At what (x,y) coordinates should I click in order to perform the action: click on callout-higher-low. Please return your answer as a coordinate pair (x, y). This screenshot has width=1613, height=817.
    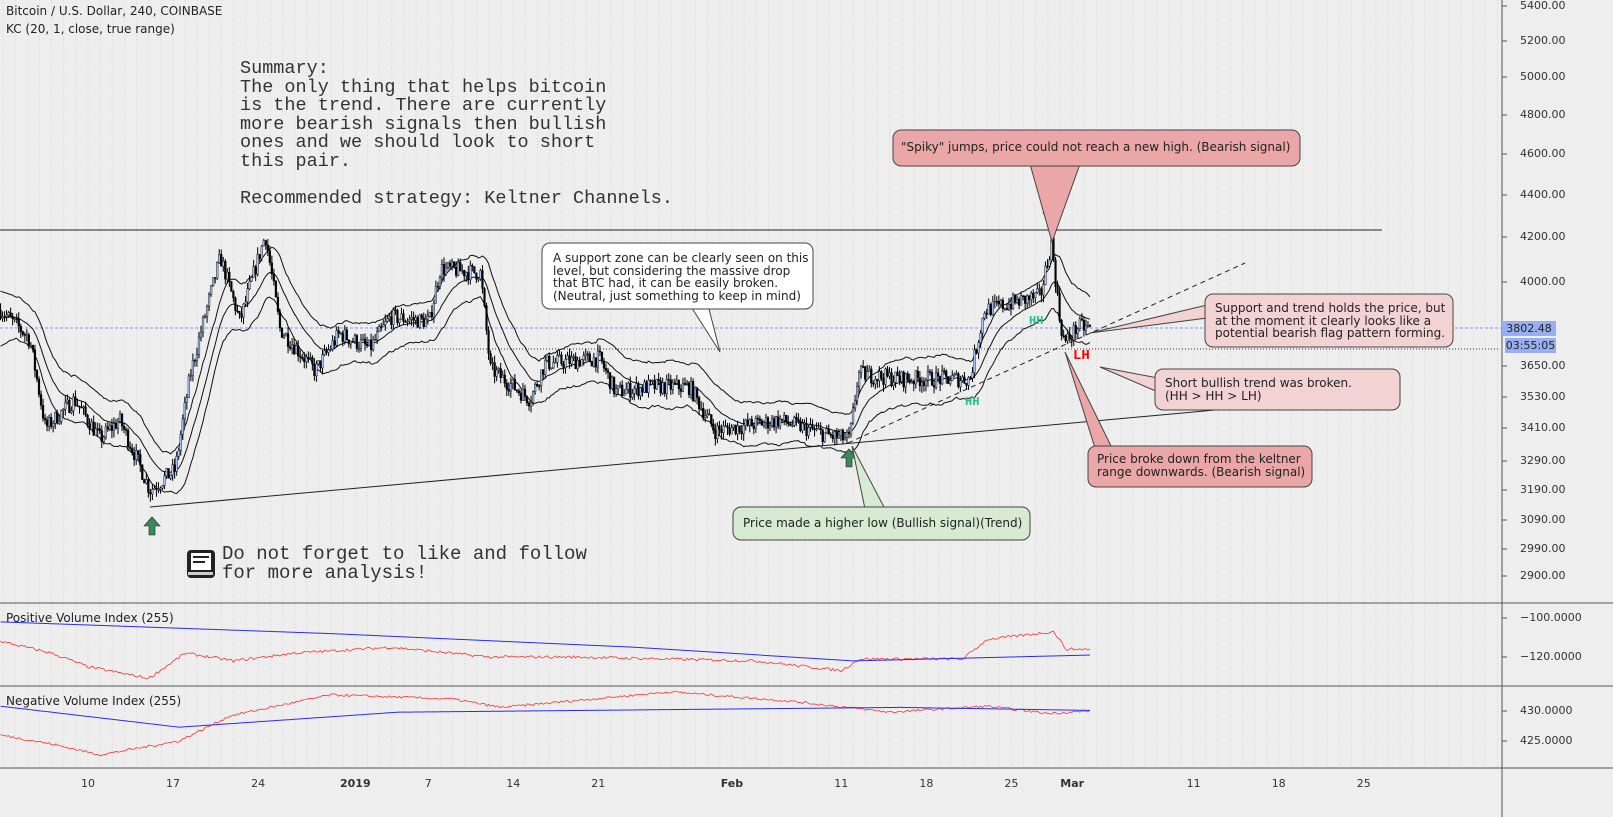
    Looking at the image, I should click on (881, 493).